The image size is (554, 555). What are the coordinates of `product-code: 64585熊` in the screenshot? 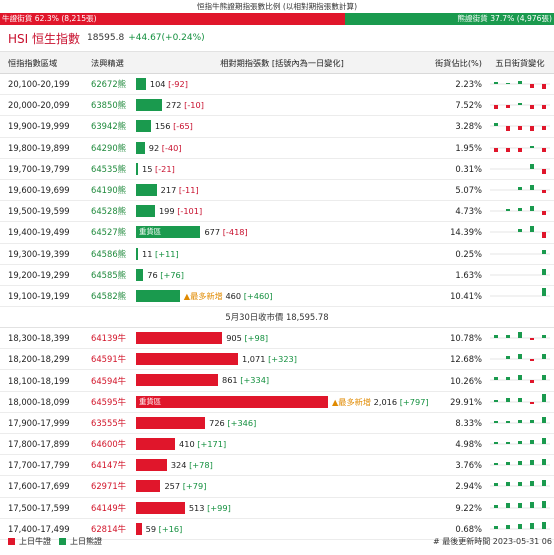 It's located at (109, 274).